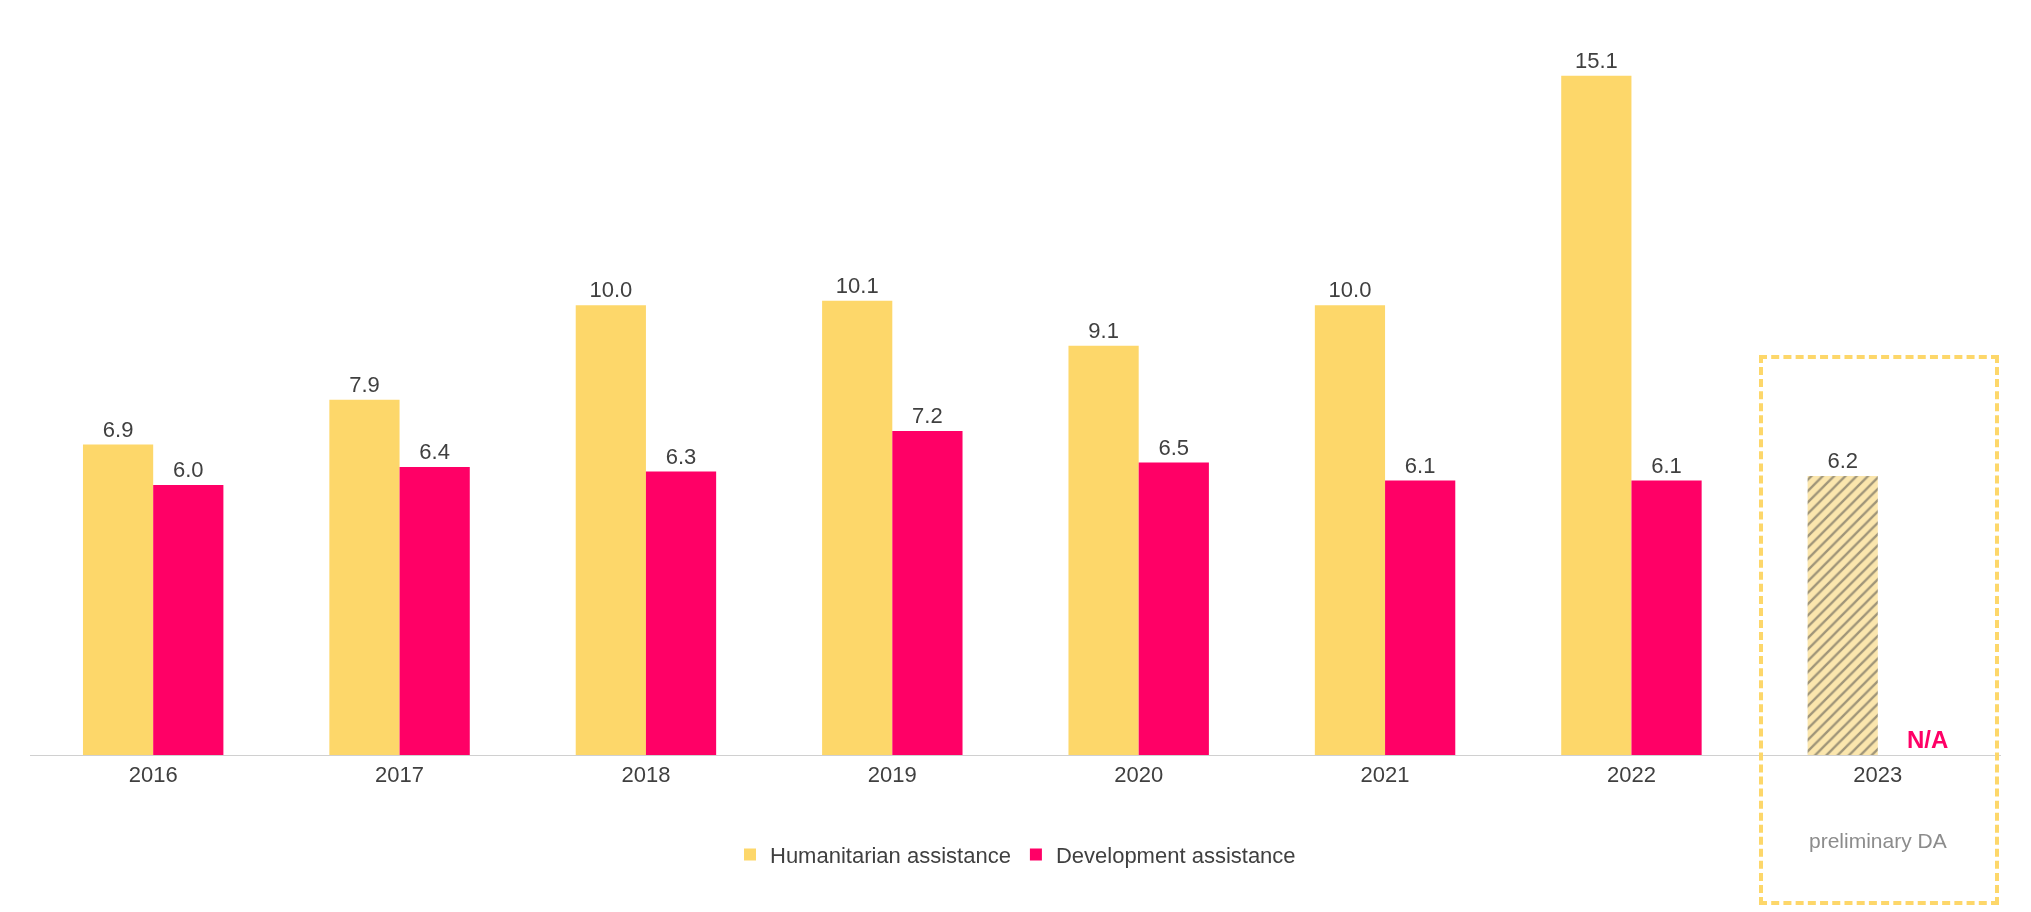 Image resolution: width=2031 pixels, height=912 pixels. What do you see at coordinates (892, 775) in the screenshot?
I see `x-tick-label: 2019` at bounding box center [892, 775].